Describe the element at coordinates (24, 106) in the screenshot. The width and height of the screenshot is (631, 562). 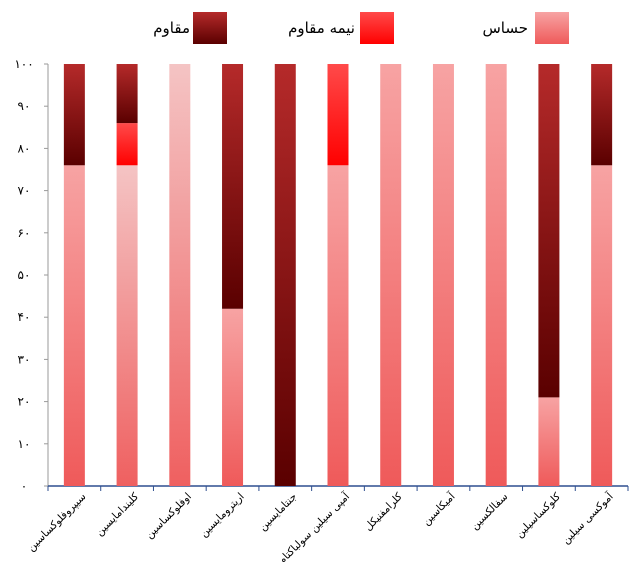
I see `y-tick-label: ۹۰` at that location.